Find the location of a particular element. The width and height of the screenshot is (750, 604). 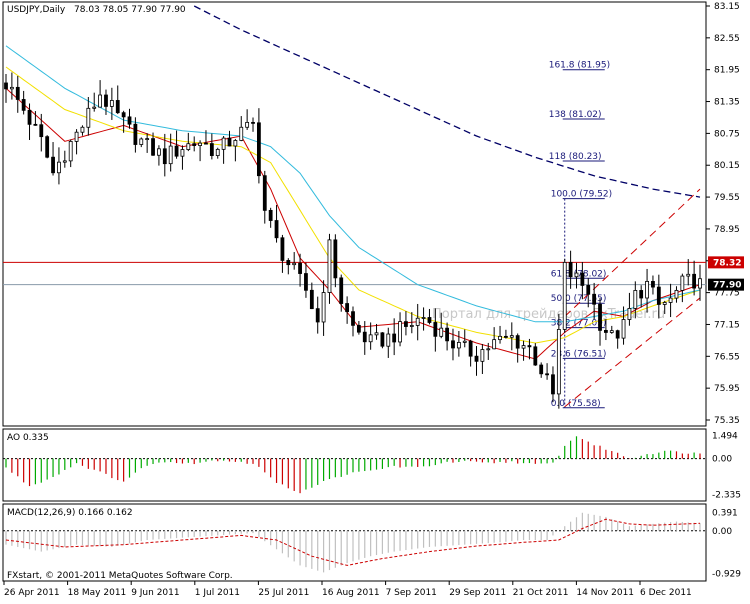

macd-y-tick-label: 0.00 is located at coordinates (722, 532).